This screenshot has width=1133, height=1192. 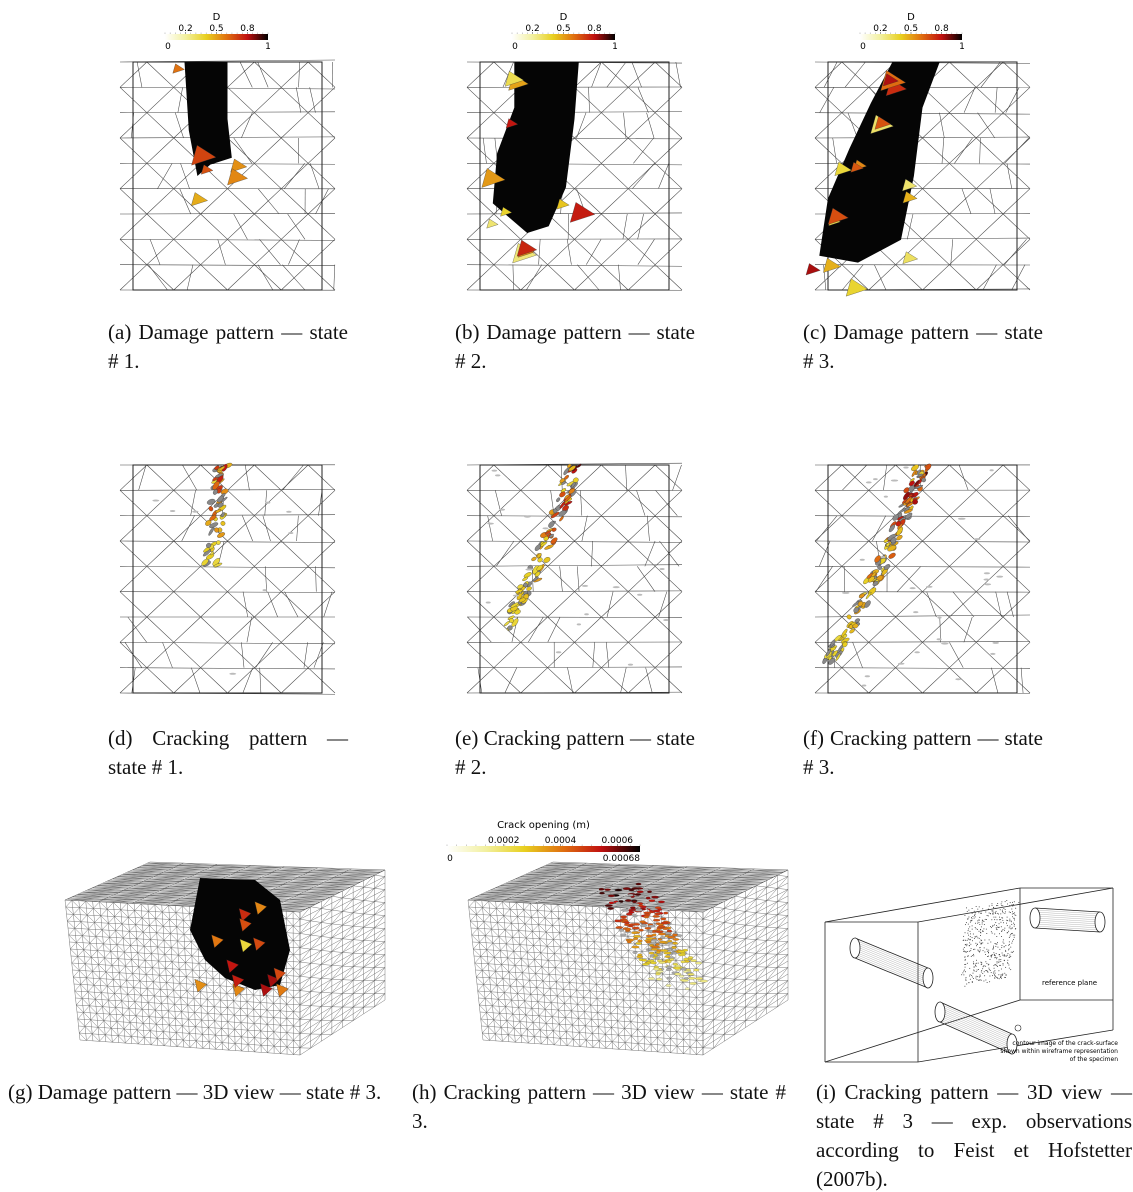 What do you see at coordinates (532, 29) in the screenshot?
I see `colorbar-tick-label: 0.2` at bounding box center [532, 29].